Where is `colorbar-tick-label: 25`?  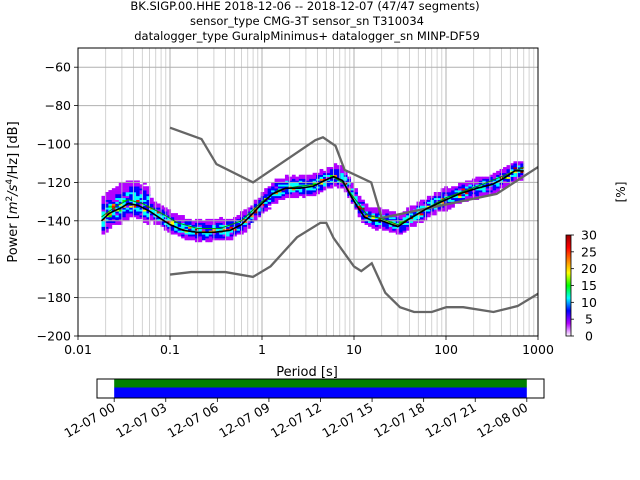 colorbar-tick-label: 25 is located at coordinates (589, 251).